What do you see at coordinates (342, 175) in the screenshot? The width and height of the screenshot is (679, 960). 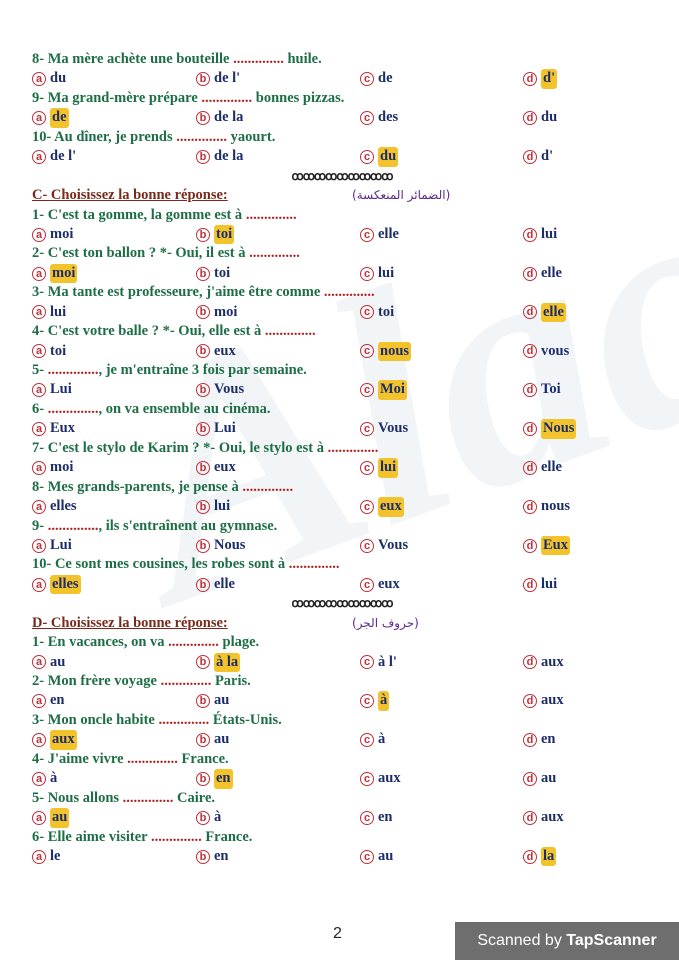 I see `ornament-divider: ꝏꝏꝏꝏꝏꝏꝏꝏꝏ` at bounding box center [342, 175].